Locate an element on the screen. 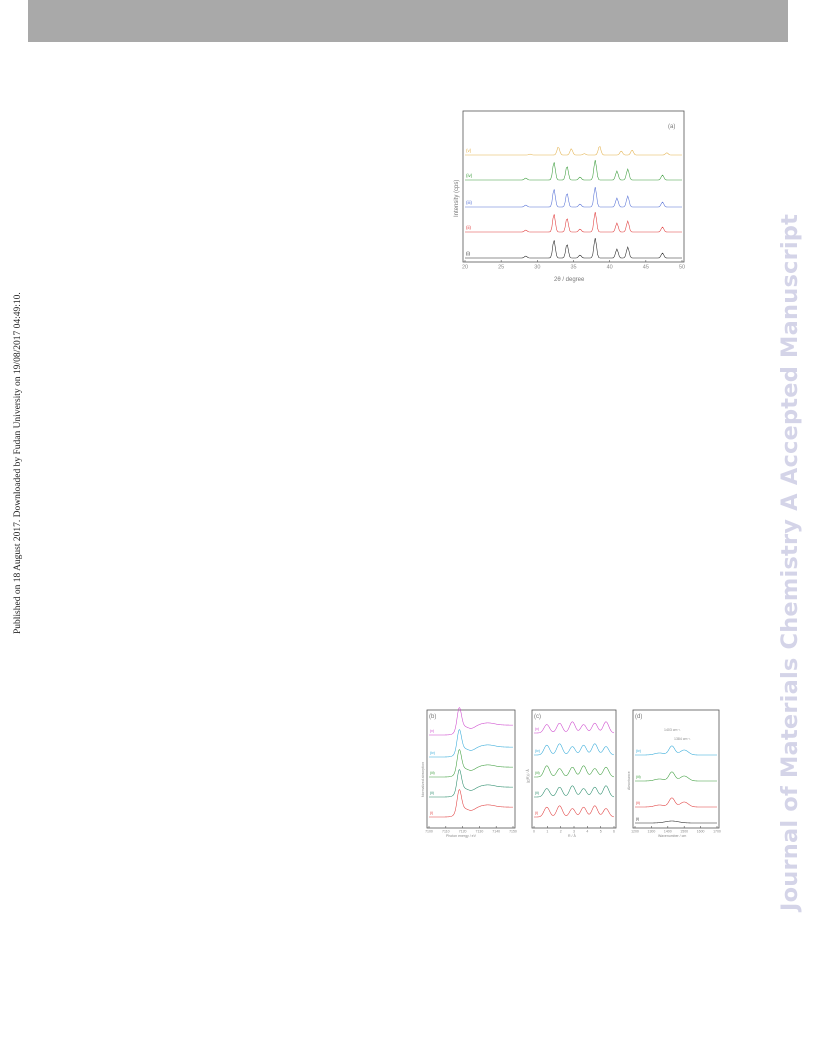 The image size is (816, 1056). raman-panel-label: (d) is located at coordinates (638, 717).